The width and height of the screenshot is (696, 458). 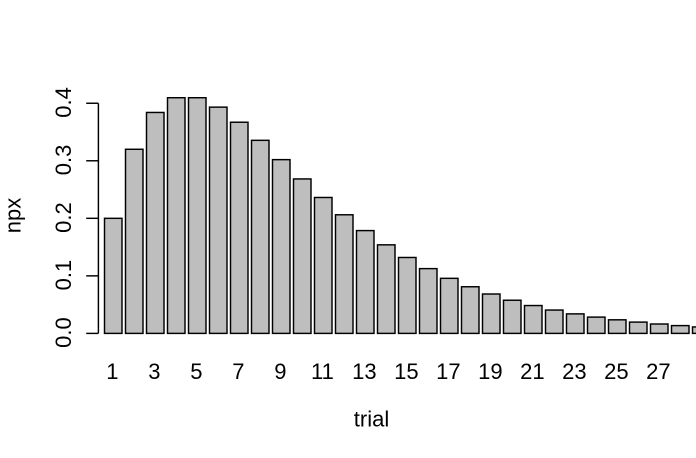 I want to click on svg-text: 15, so click(x=406, y=371).